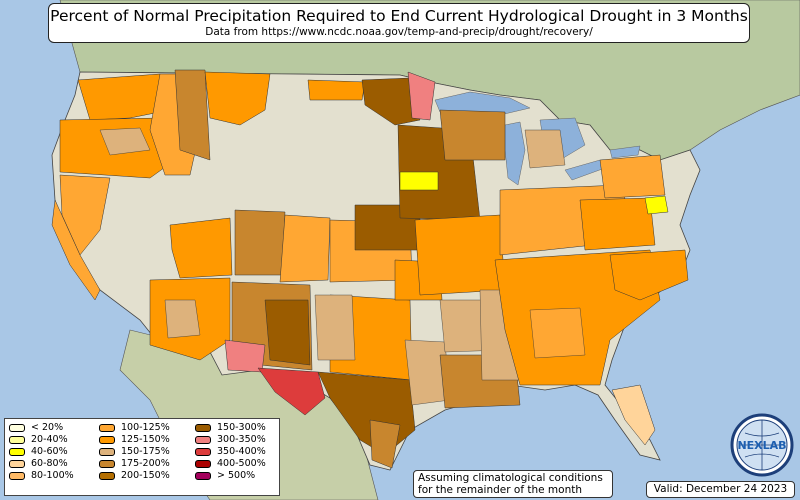  What do you see at coordinates (287, 332) in the screenshot?
I see `drought-region-new-mexico-dark` at bounding box center [287, 332].